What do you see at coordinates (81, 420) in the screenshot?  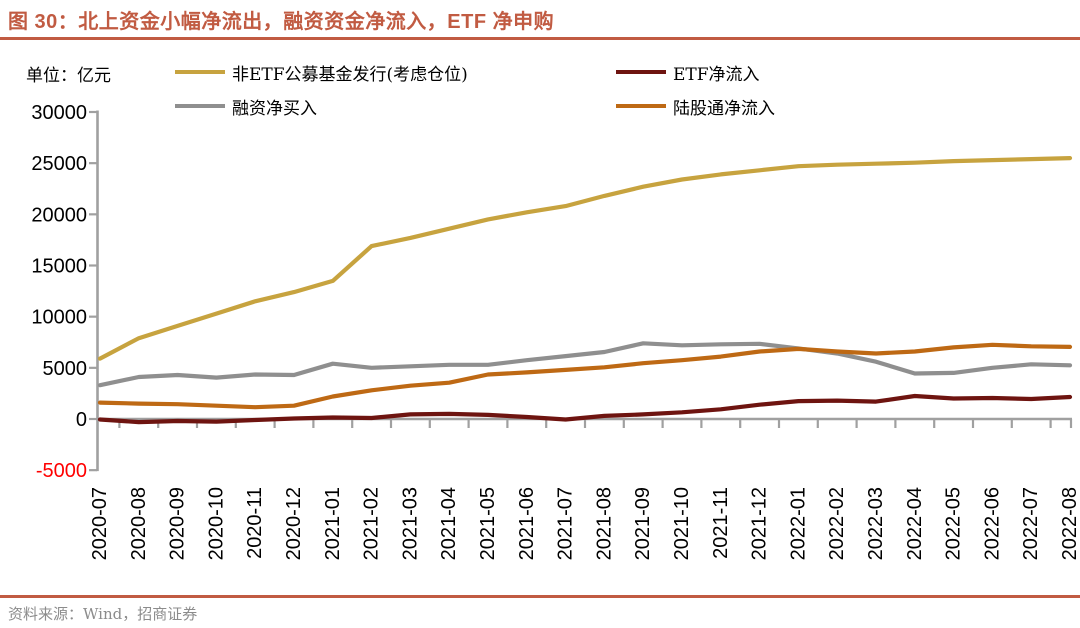 I see `y-tick-label: 0` at bounding box center [81, 420].